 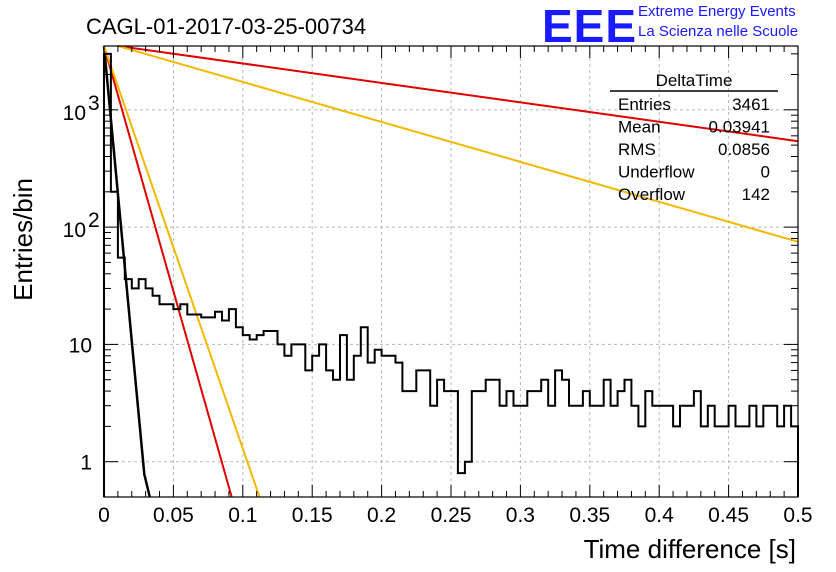 I want to click on x-tick-label: 0.5, so click(x=797, y=515).